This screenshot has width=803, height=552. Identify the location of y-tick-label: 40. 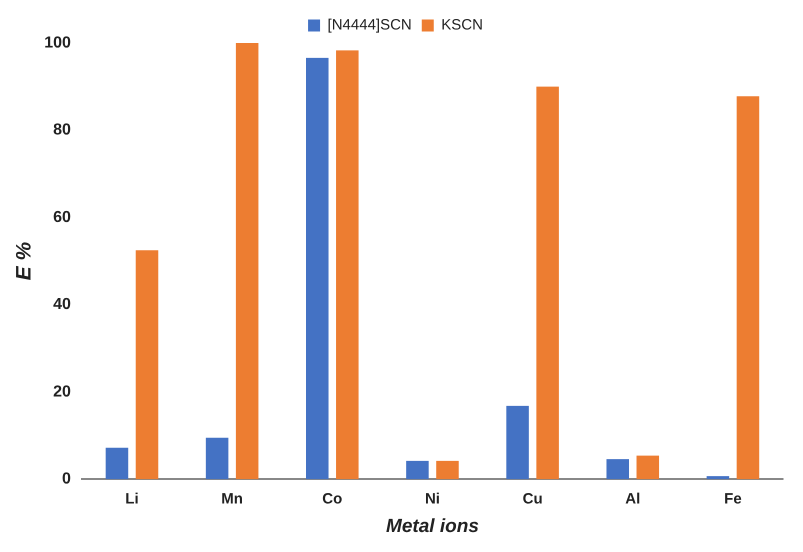
(62, 305).